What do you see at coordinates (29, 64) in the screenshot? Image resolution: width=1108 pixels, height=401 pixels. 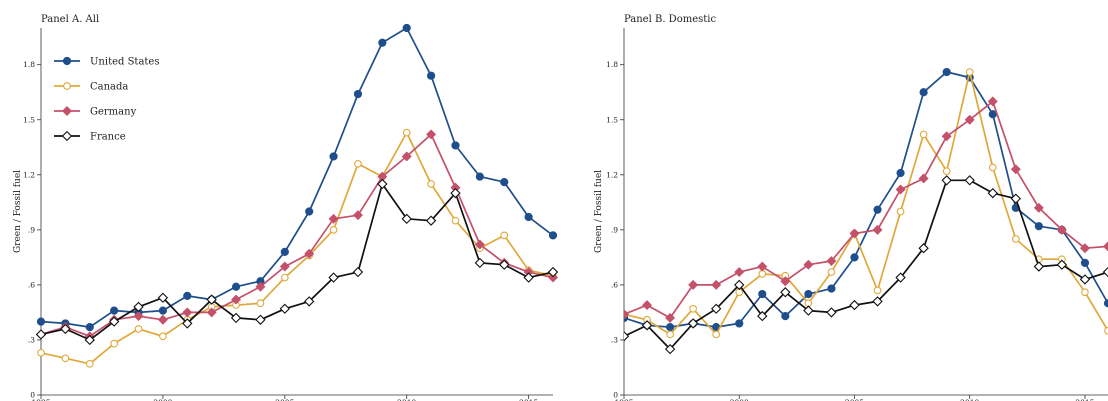 I see `y-tick-label: 1.8` at bounding box center [29, 64].